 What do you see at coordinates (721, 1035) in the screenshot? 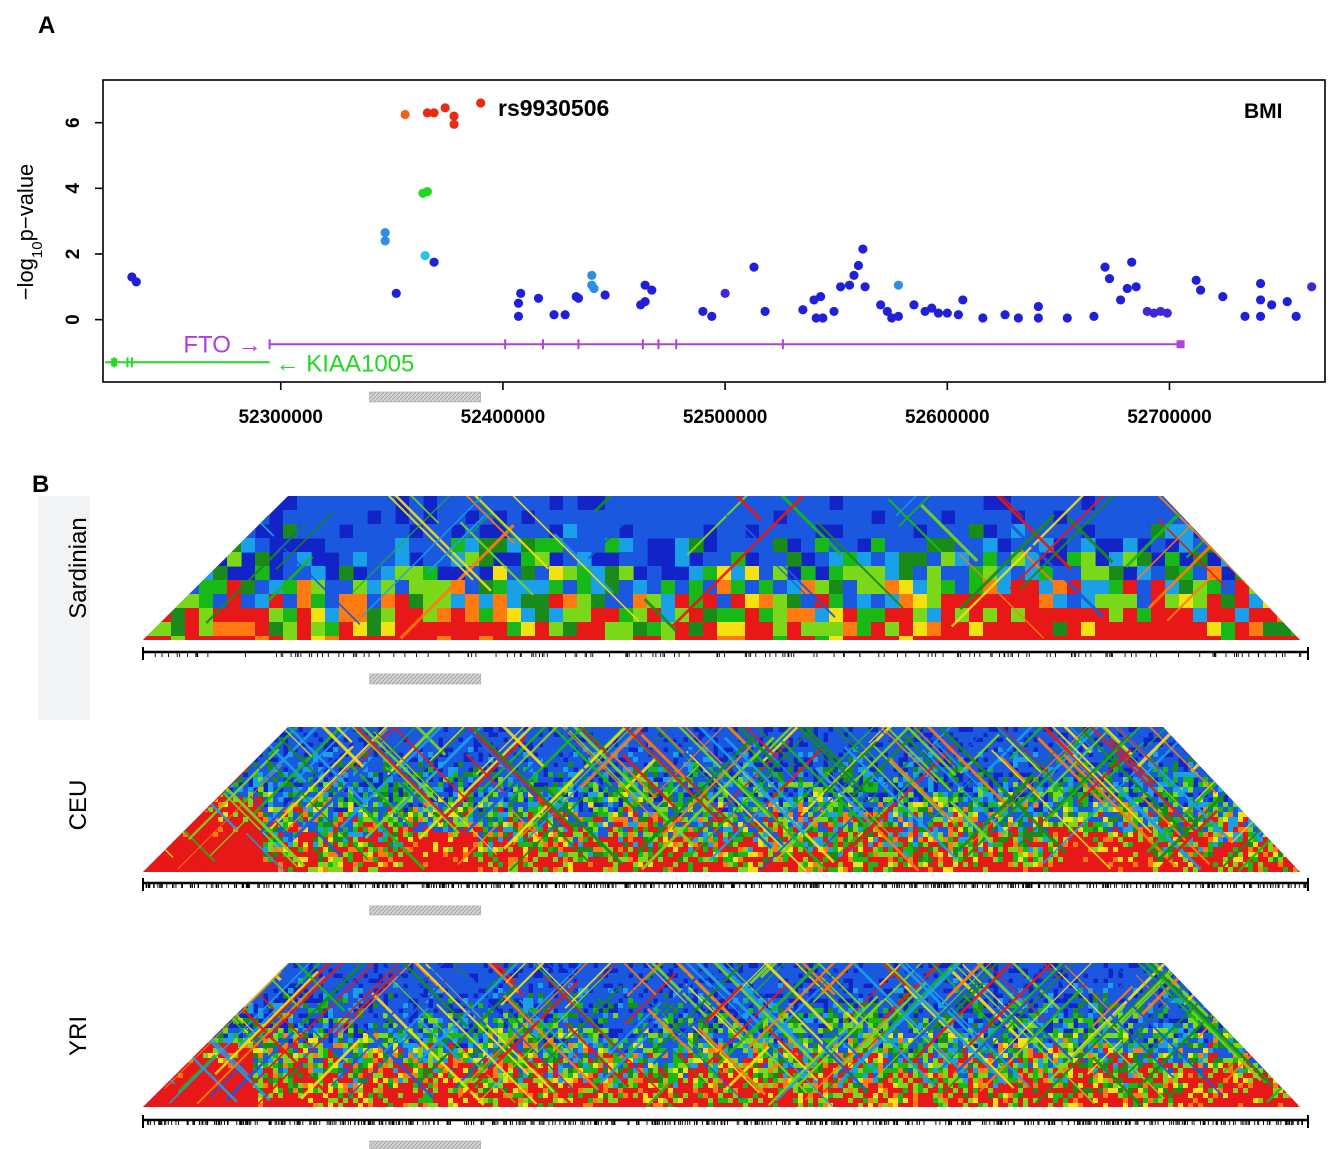
I see `ld-heatmap-yri` at bounding box center [721, 1035].